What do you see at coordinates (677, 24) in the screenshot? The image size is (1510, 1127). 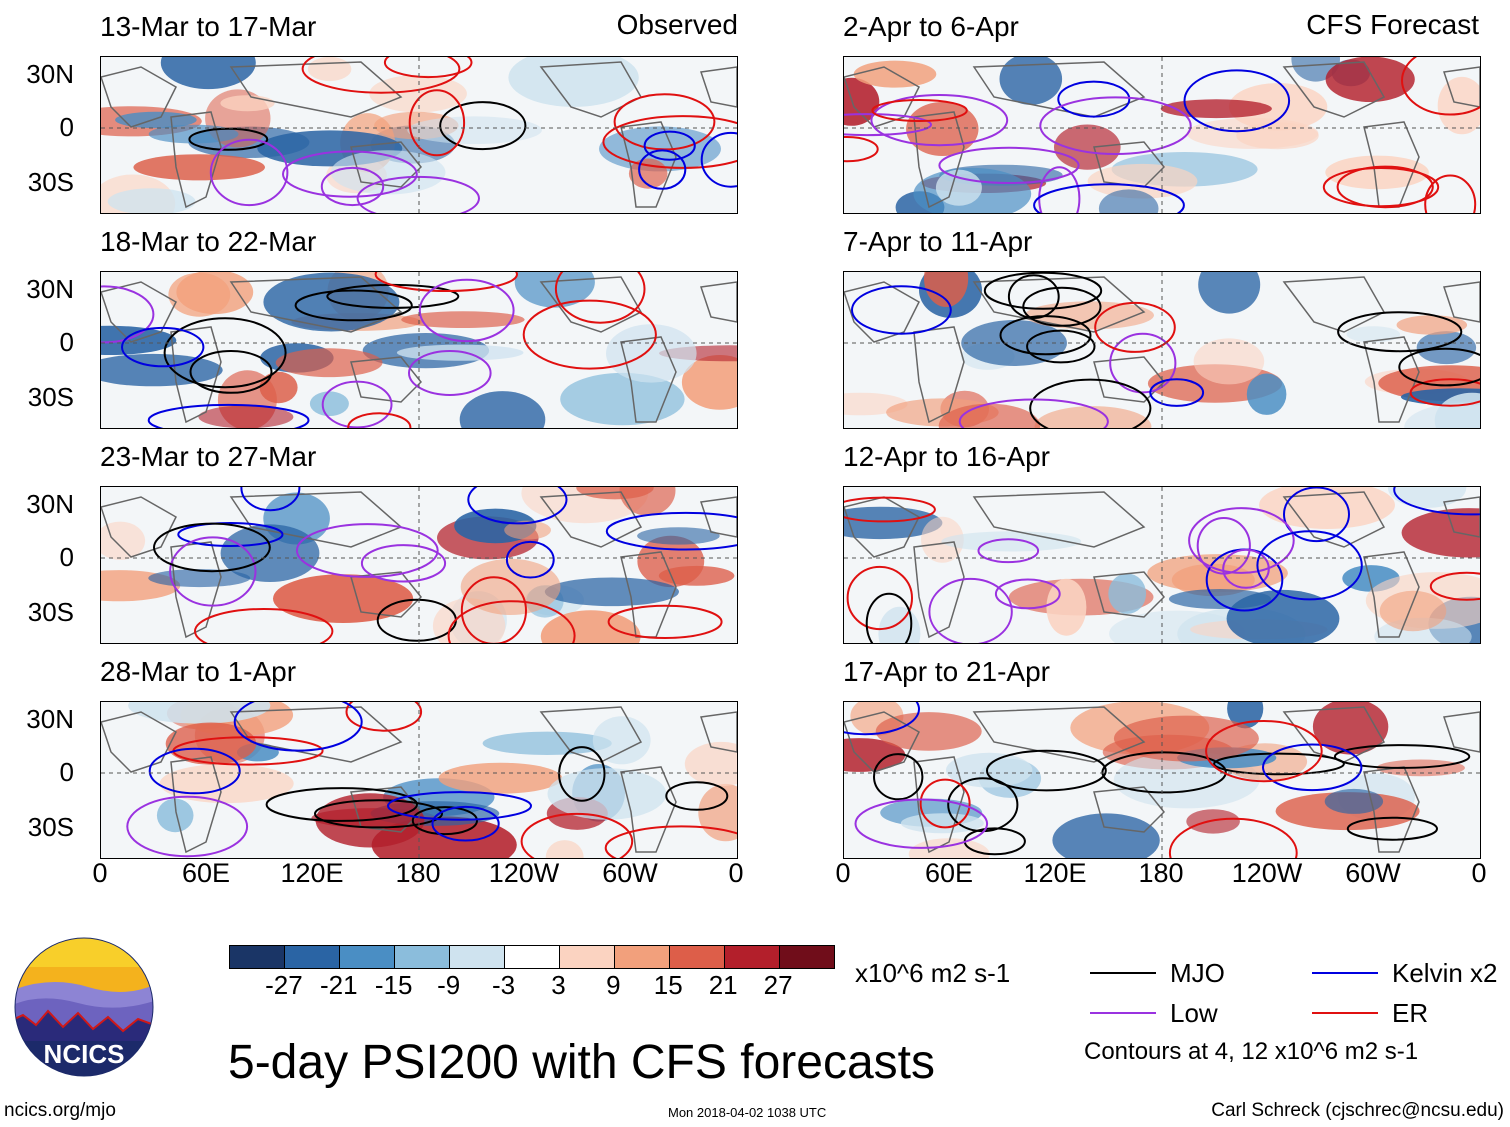 I see `observed-label: Observed` at bounding box center [677, 24].